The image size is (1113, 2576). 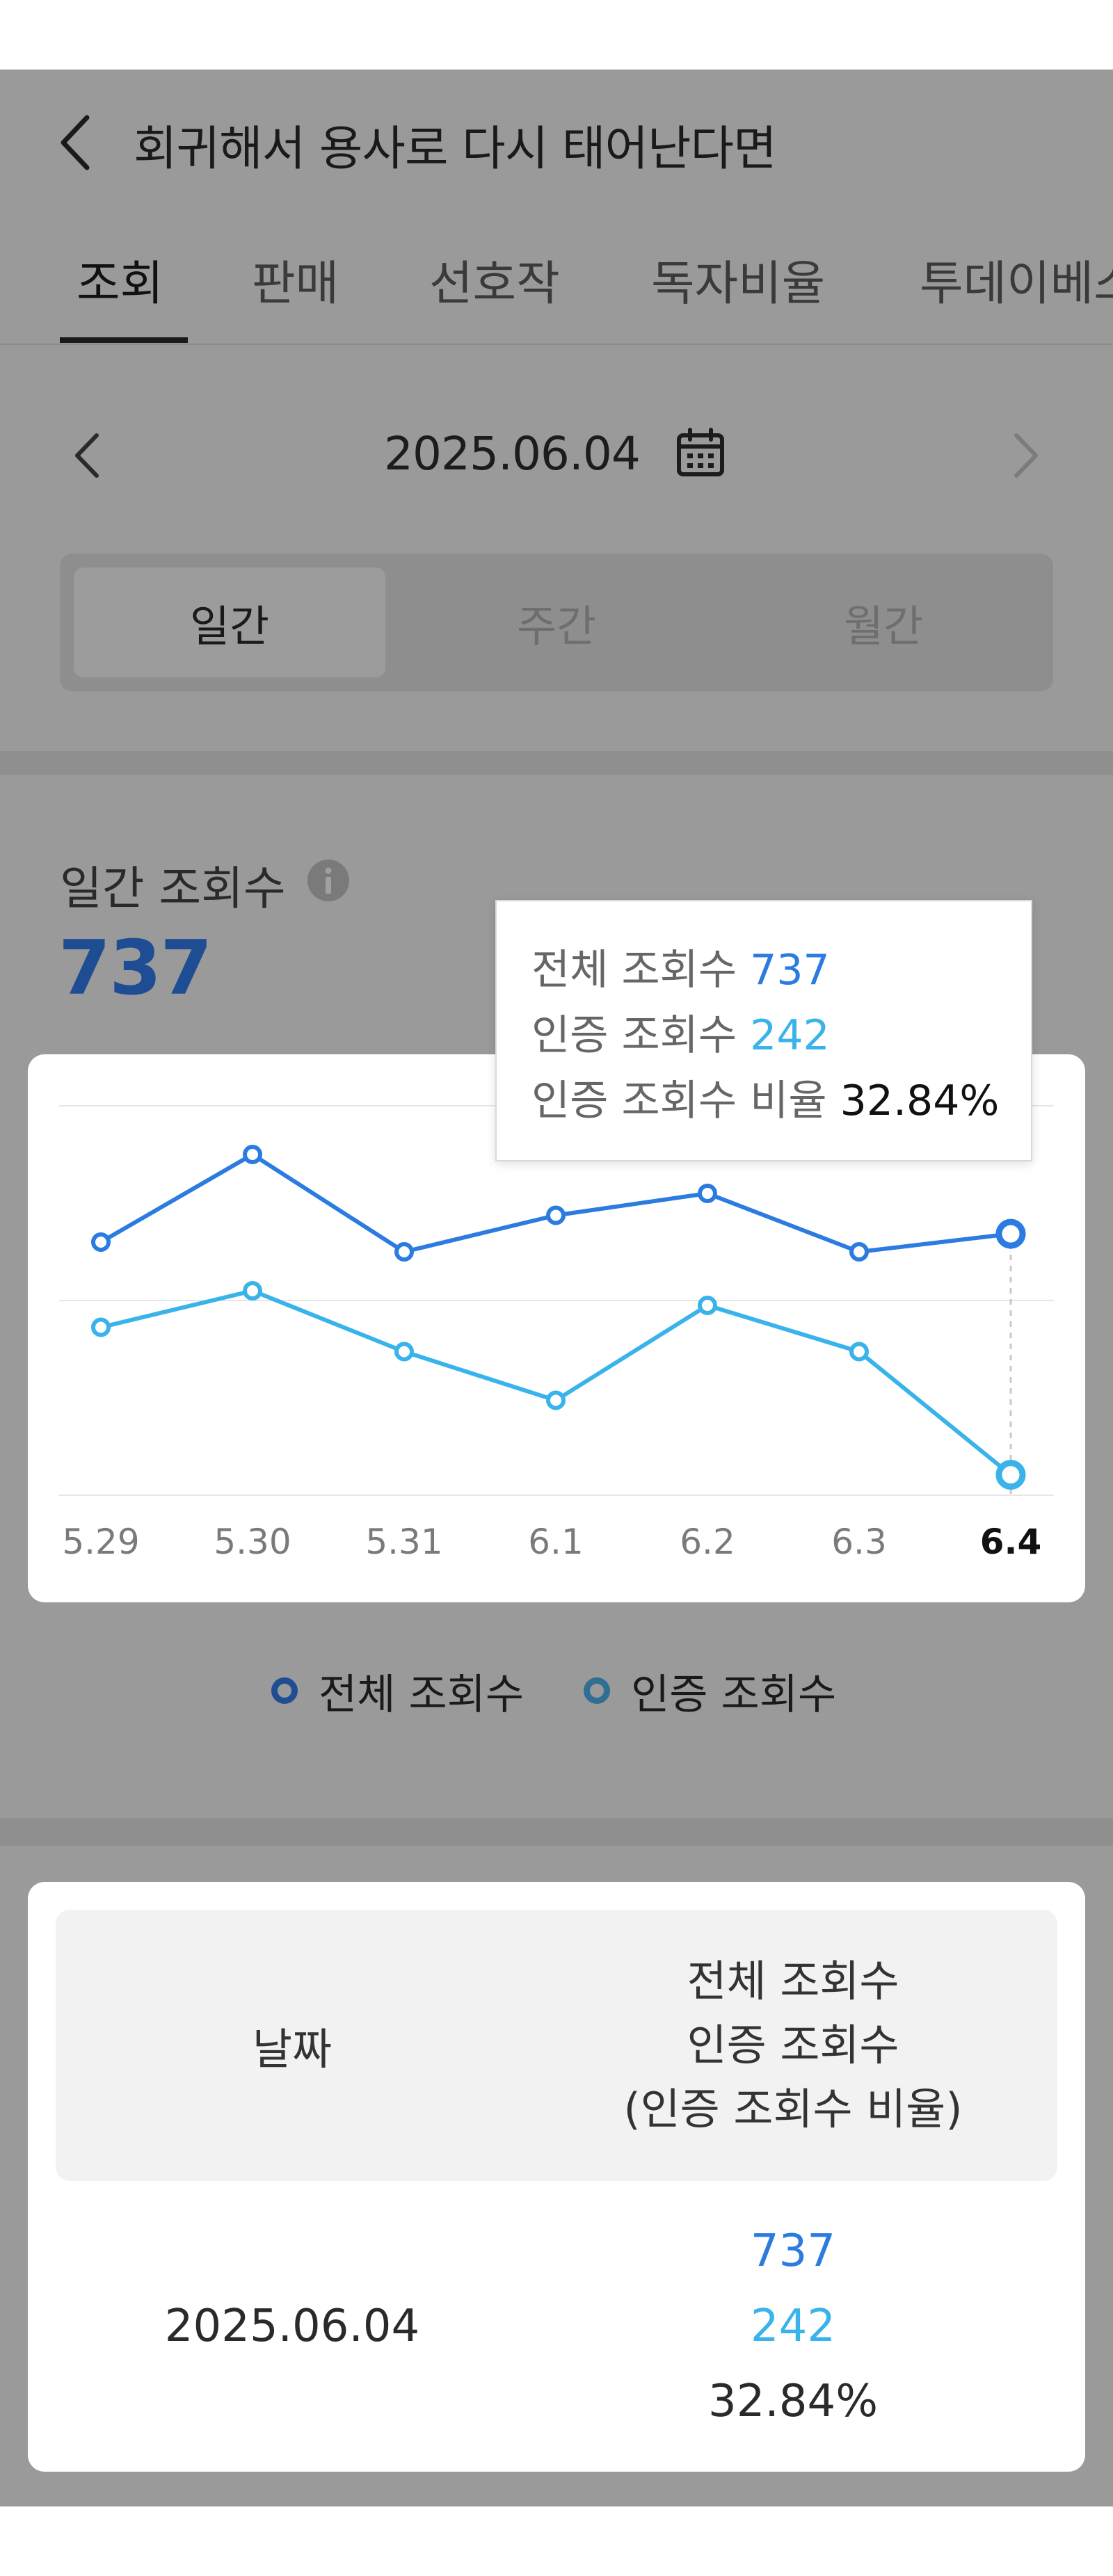 I want to click on x-tick-label: 5.30, so click(x=253, y=1542).